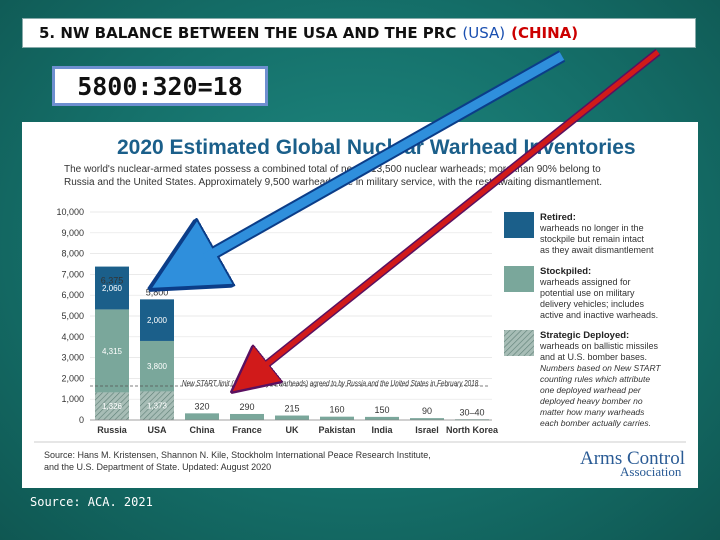  Describe the element at coordinates (91, 502) in the screenshot. I see `slide-source: Source: ACA. 2021` at that location.